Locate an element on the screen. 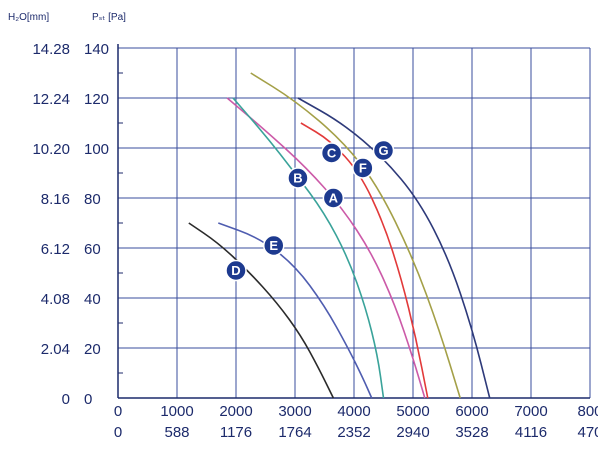  series-badge-label: G is located at coordinates (383, 150).